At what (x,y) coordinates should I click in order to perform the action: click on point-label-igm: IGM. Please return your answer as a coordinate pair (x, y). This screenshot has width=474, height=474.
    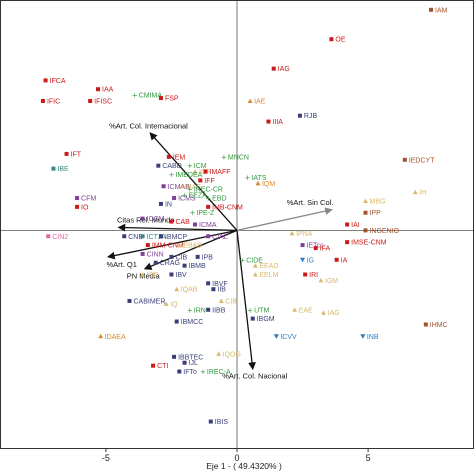
    Looking at the image, I should click on (331, 281).